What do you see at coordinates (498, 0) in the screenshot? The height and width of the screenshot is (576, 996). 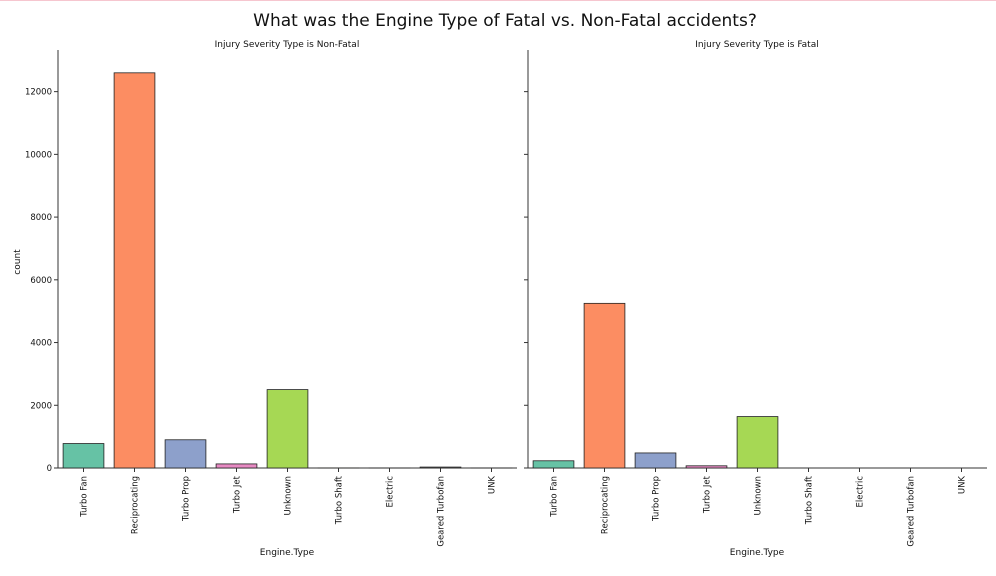 I see `top-border` at bounding box center [498, 0].